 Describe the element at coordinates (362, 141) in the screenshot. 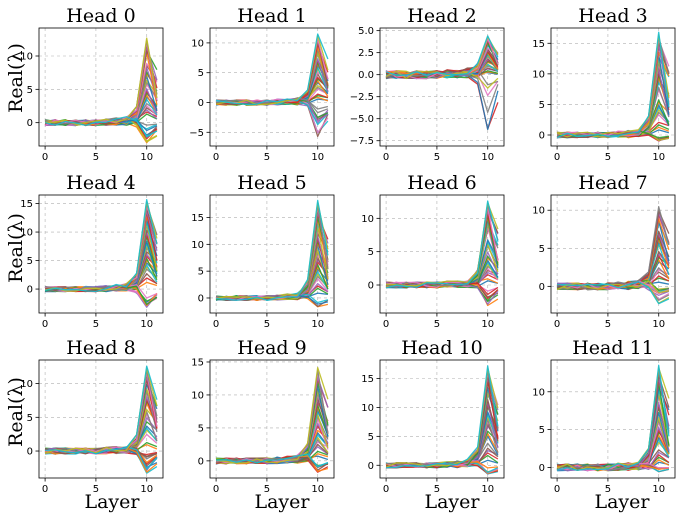

I see `y-tick-label: −7.5` at that location.